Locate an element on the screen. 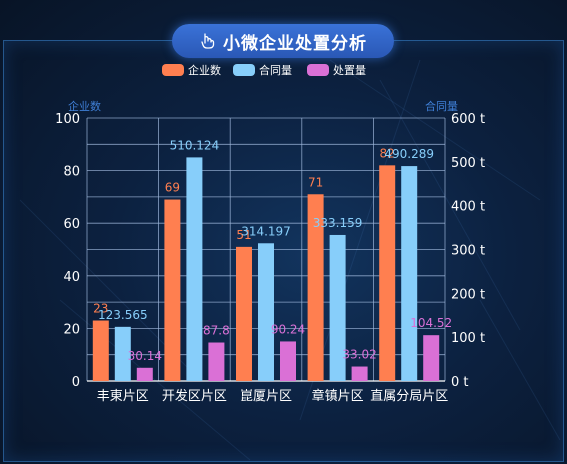  data-label-enterprise: 82 is located at coordinates (387, 153).